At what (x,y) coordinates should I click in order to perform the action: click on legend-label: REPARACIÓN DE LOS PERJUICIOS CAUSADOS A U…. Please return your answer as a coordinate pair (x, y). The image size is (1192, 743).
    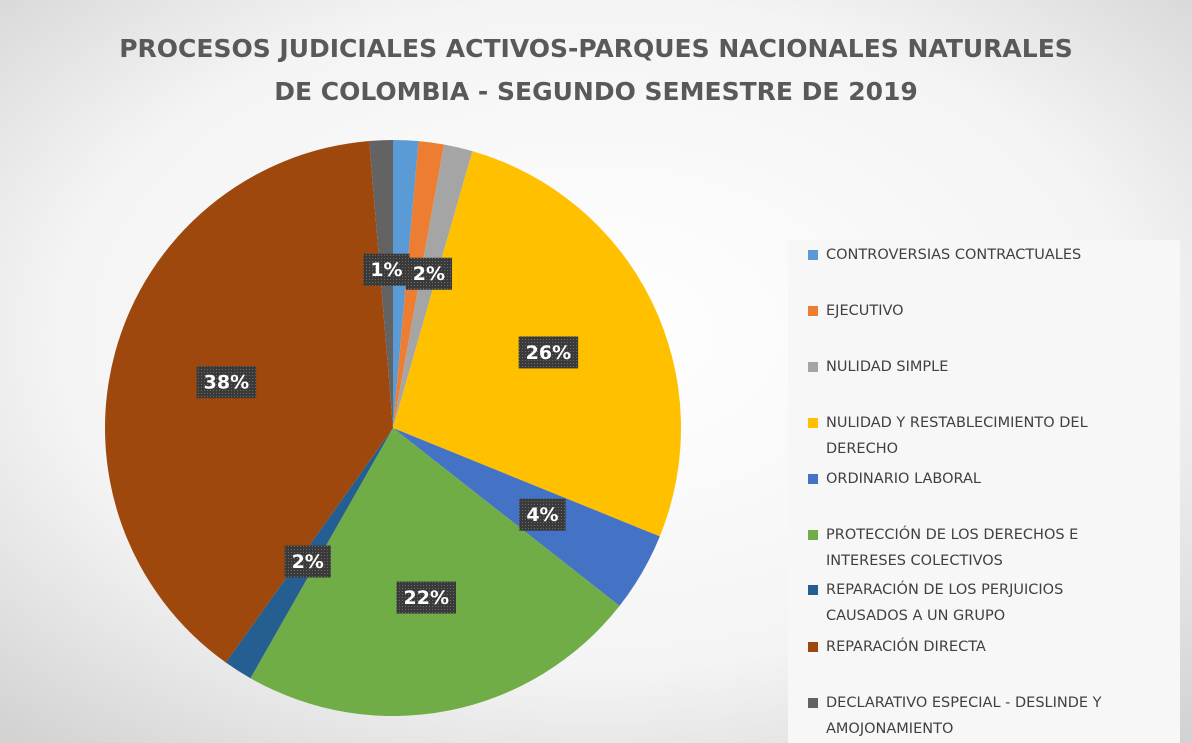
    Looking at the image, I should click on (944, 602).